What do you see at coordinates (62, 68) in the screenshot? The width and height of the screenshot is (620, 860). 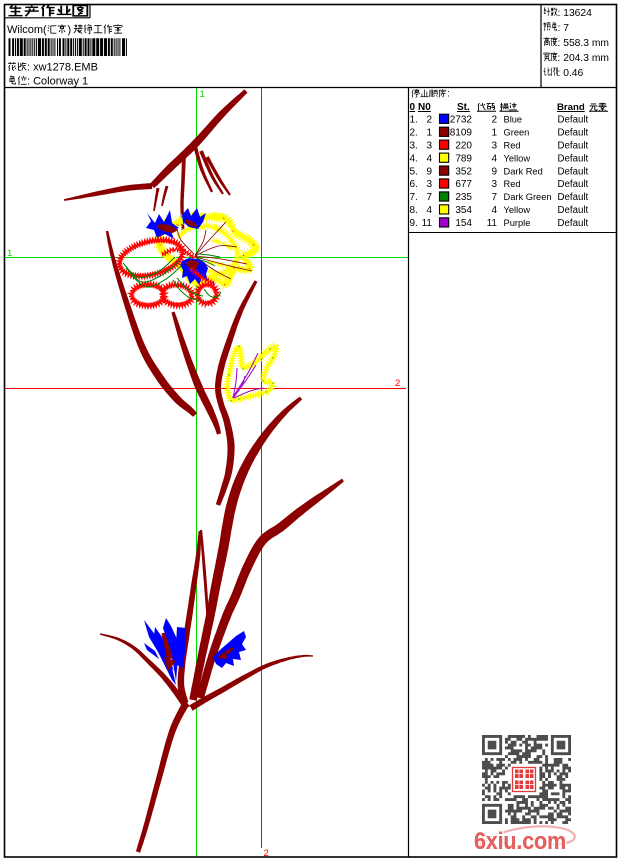 I see `svg-text:: xw1278.EMB: : xw1278.EMB` at bounding box center [62, 68].